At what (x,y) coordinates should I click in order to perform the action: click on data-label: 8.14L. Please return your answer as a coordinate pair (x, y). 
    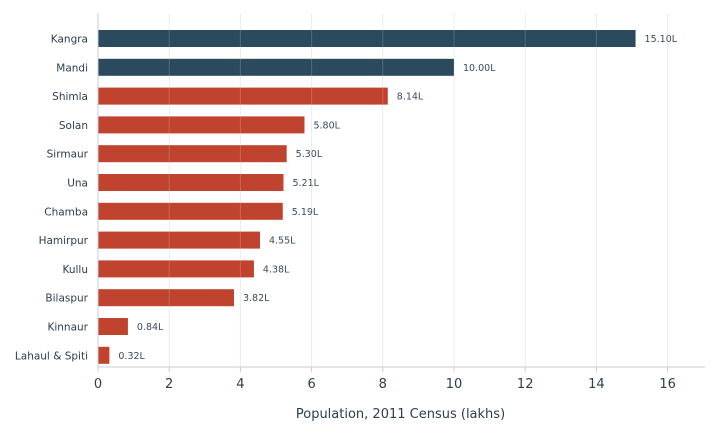
    Looking at the image, I should click on (410, 97).